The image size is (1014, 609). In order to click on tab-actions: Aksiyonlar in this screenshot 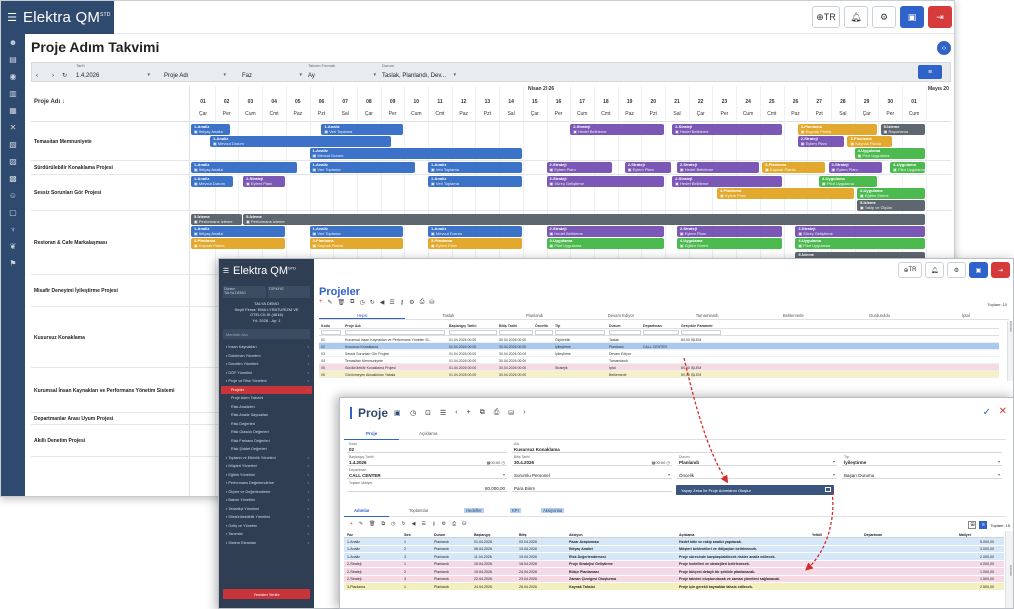, I will do `click(553, 510)`.